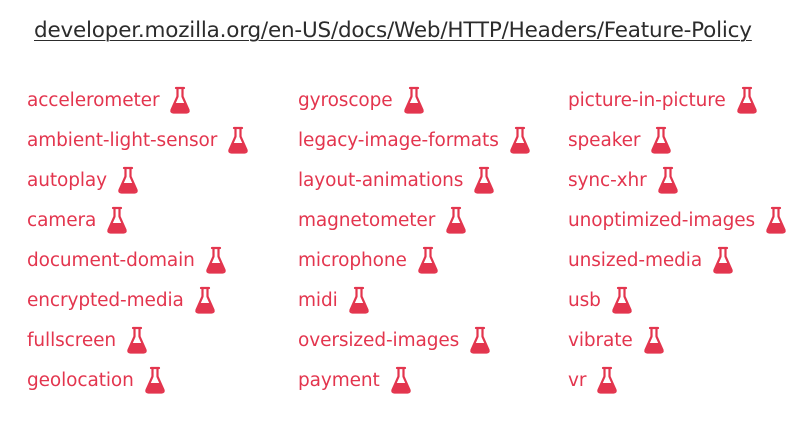 The height and width of the screenshot is (428, 800). I want to click on feature-item: geolocation, so click(138, 380).